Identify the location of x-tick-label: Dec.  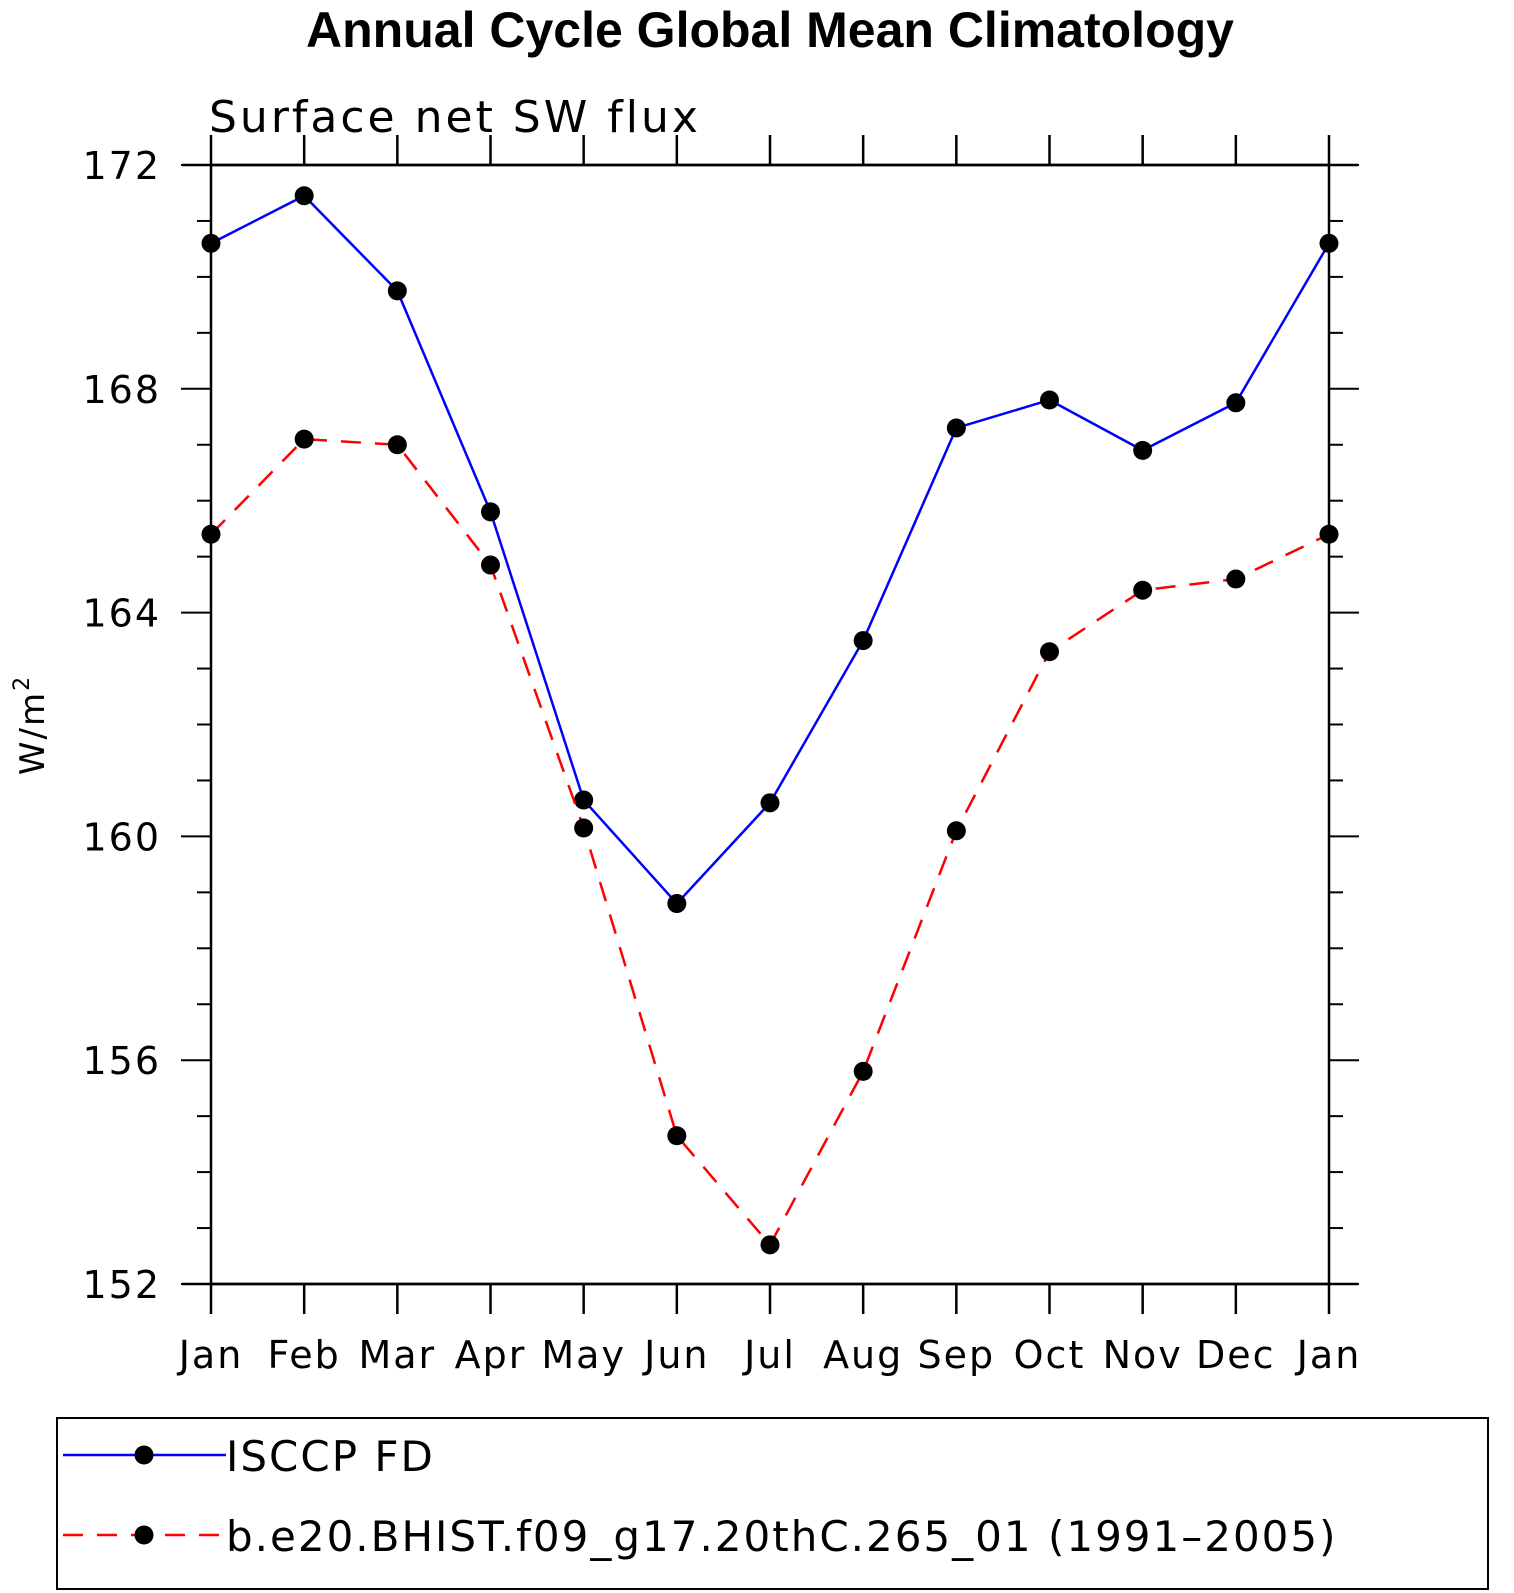
(1236, 1355).